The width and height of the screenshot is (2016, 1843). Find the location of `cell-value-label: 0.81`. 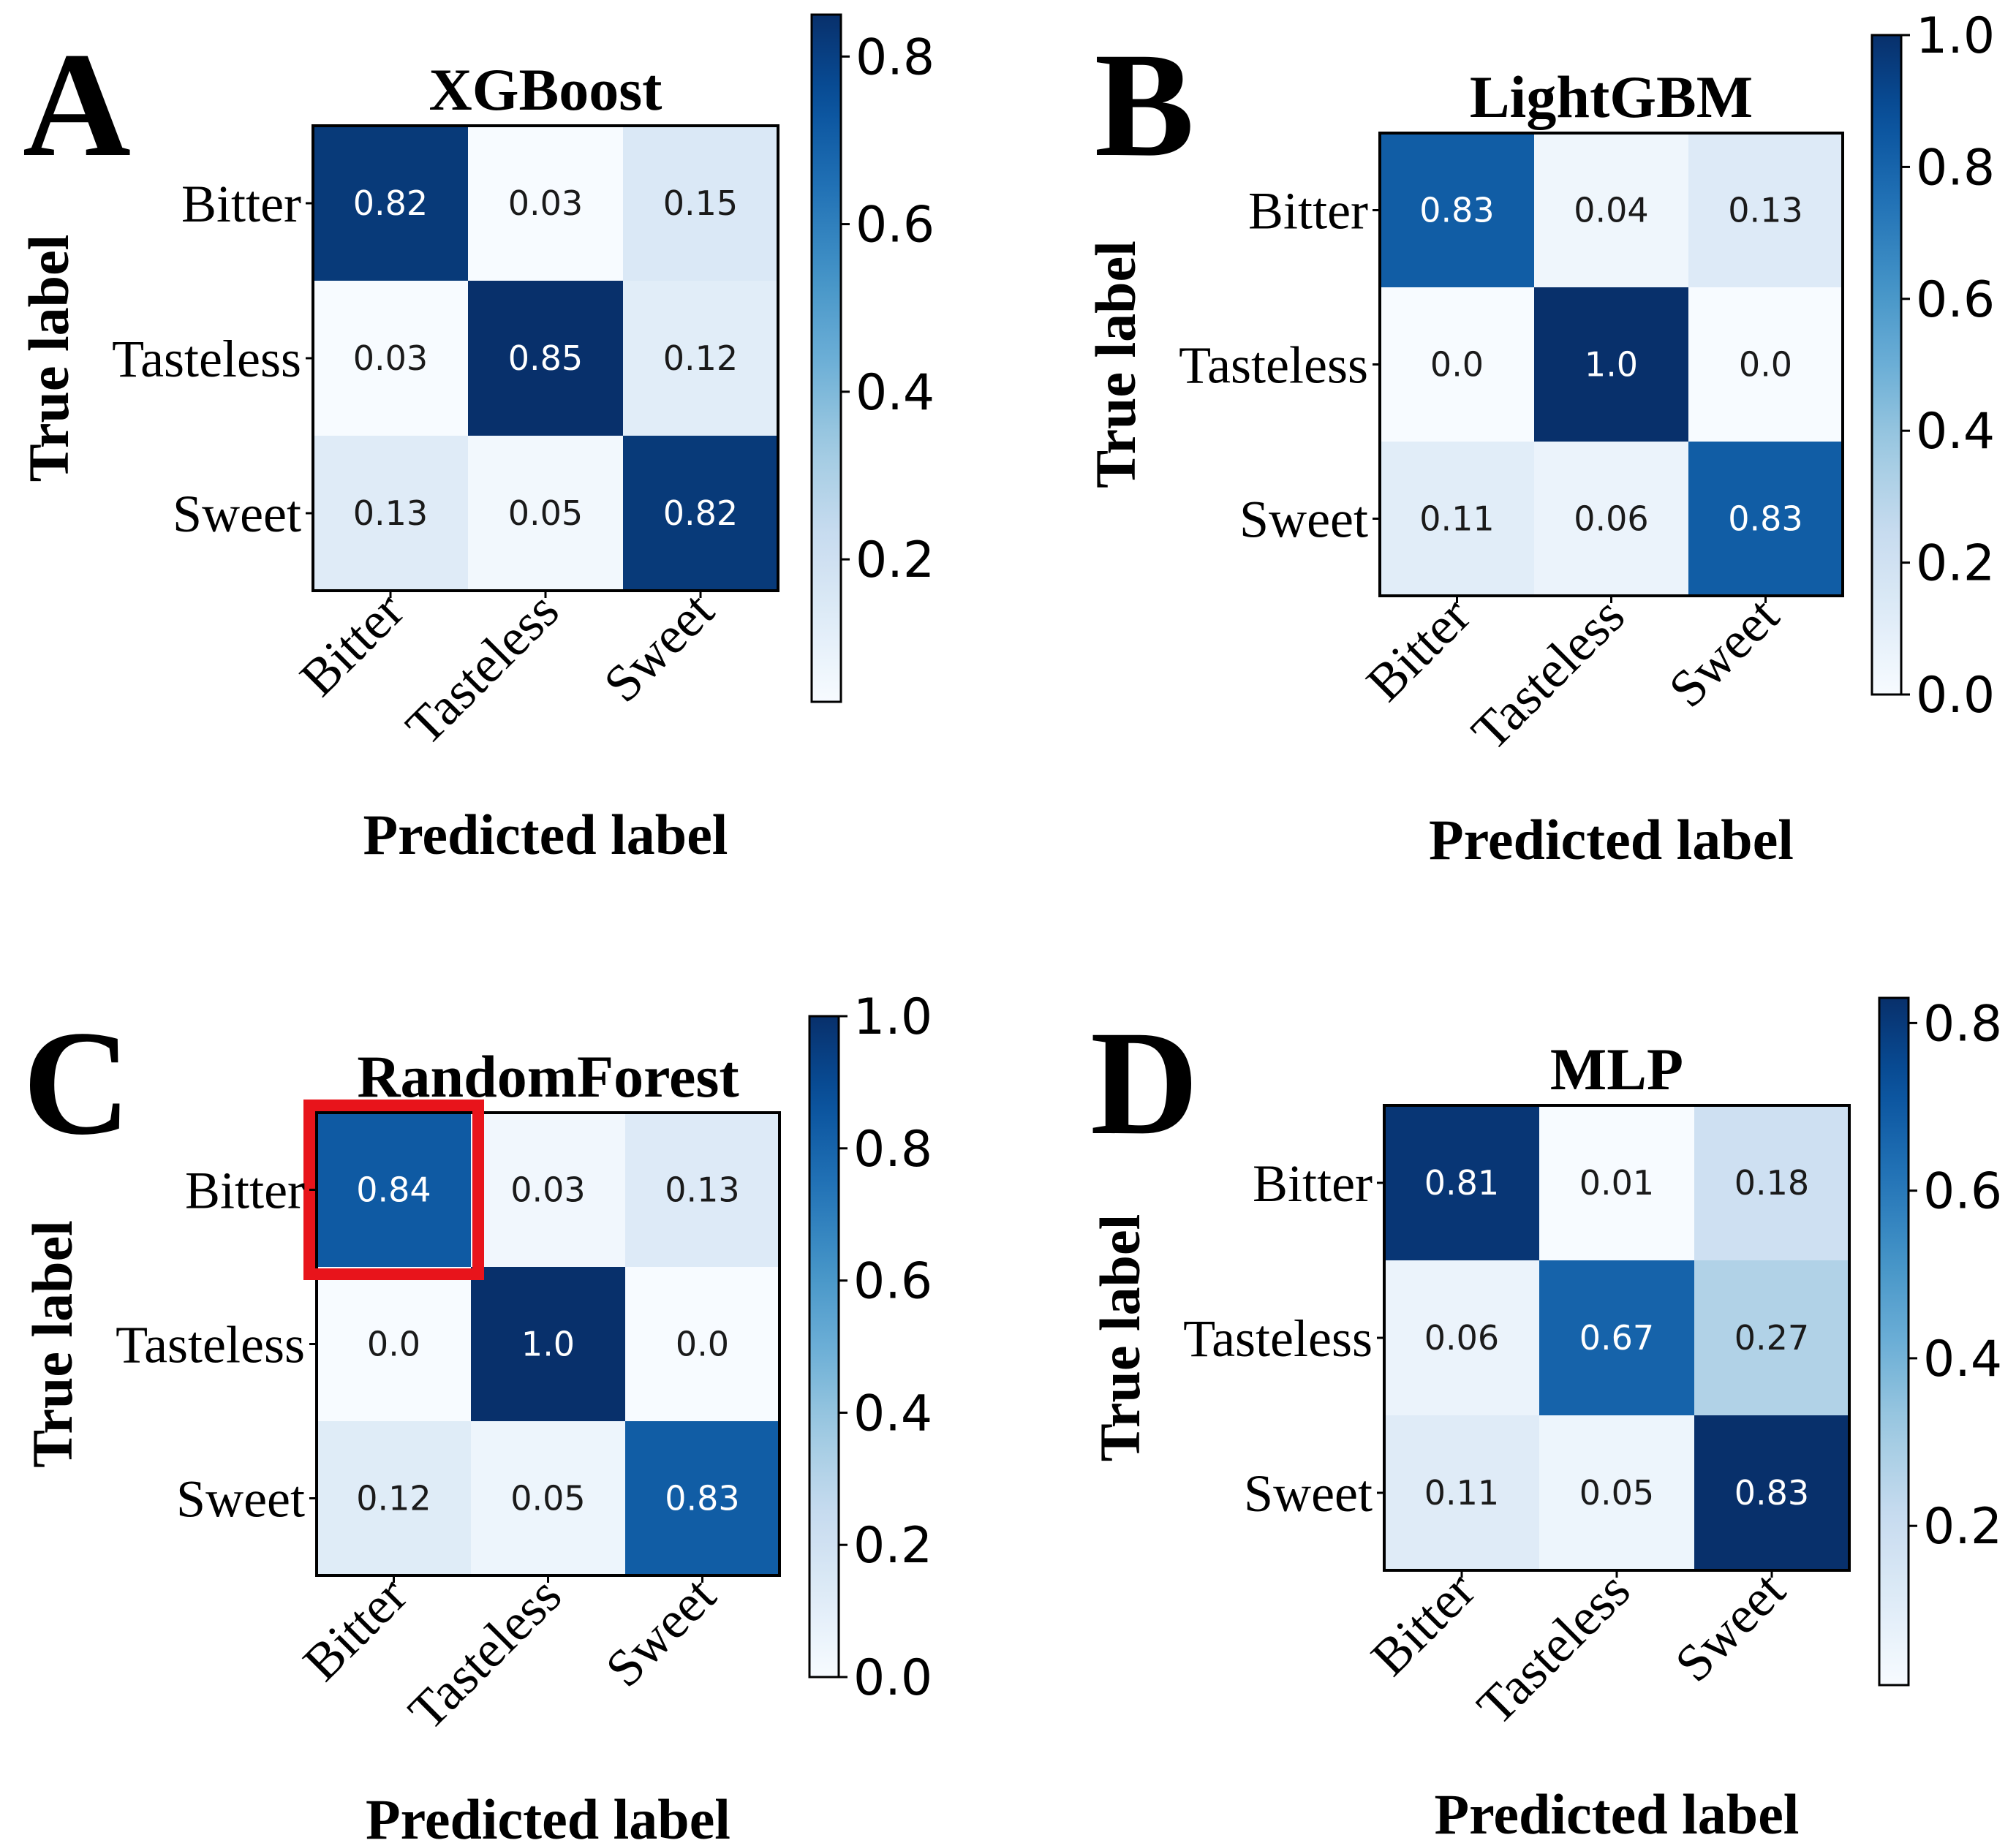

cell-value-label: 0.81 is located at coordinates (1461, 1183).